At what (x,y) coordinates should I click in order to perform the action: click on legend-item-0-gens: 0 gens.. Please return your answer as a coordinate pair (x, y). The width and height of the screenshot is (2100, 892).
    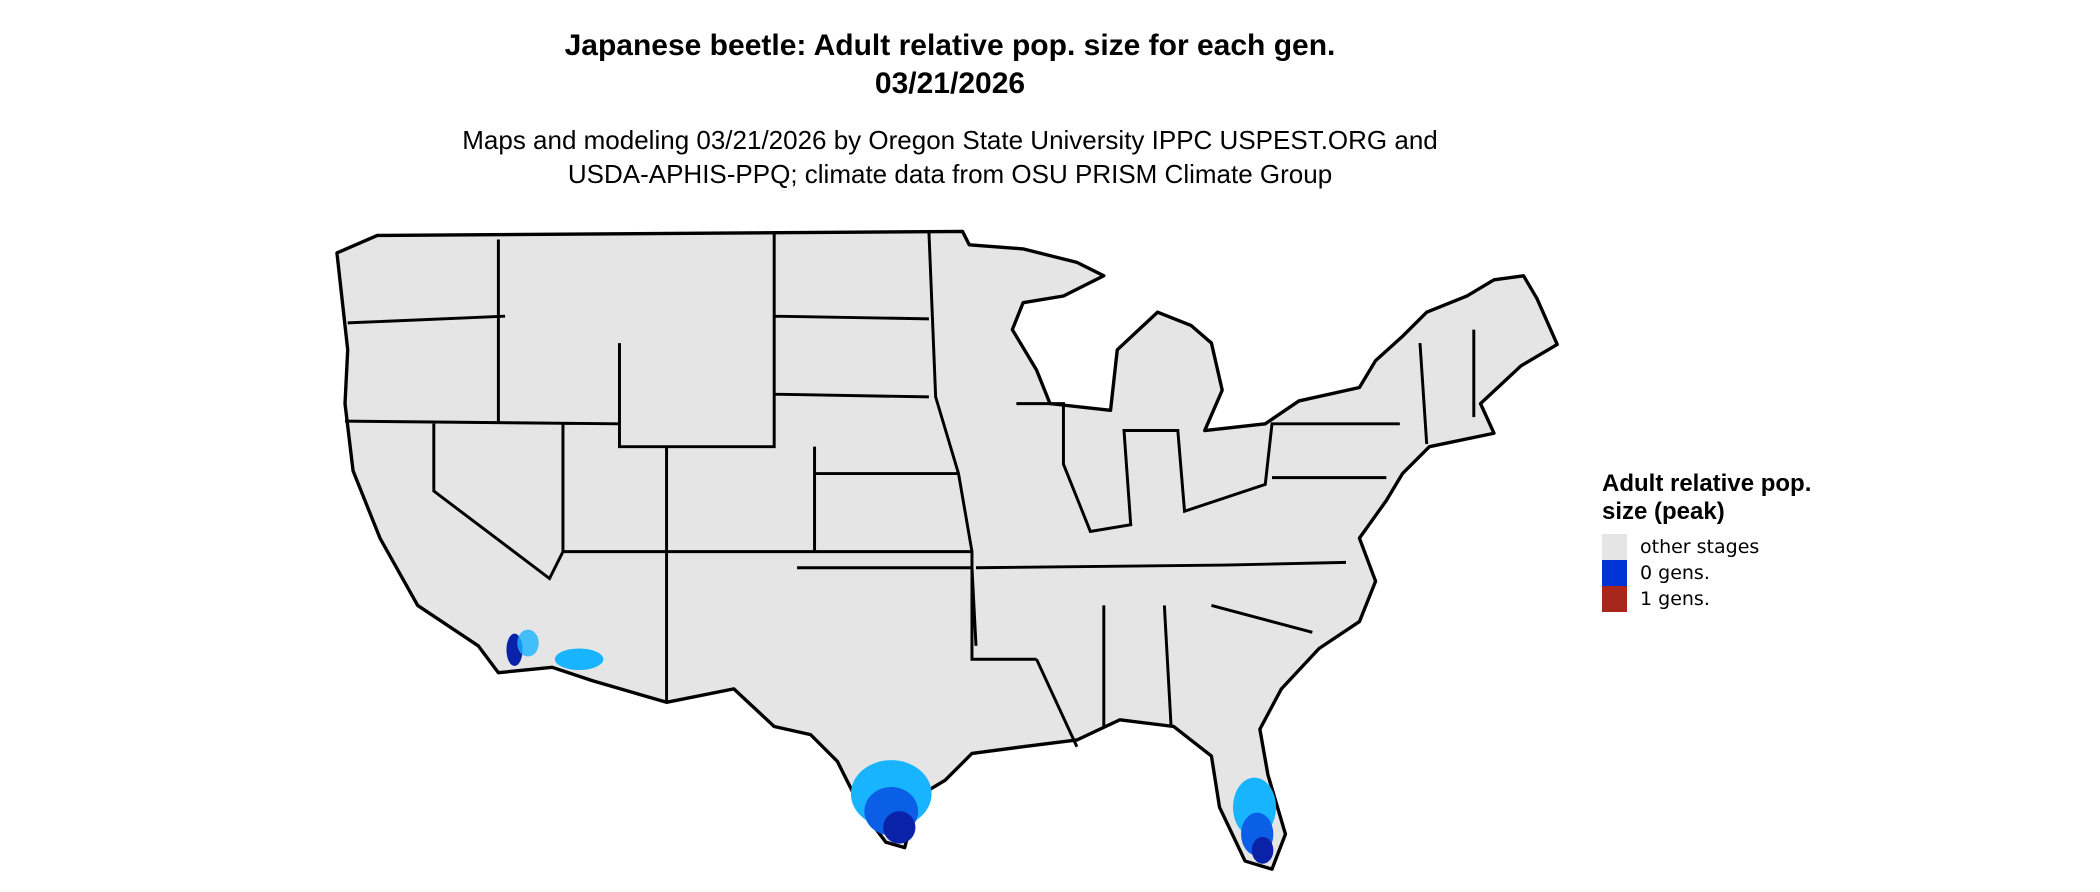
    Looking at the image, I should click on (1722, 573).